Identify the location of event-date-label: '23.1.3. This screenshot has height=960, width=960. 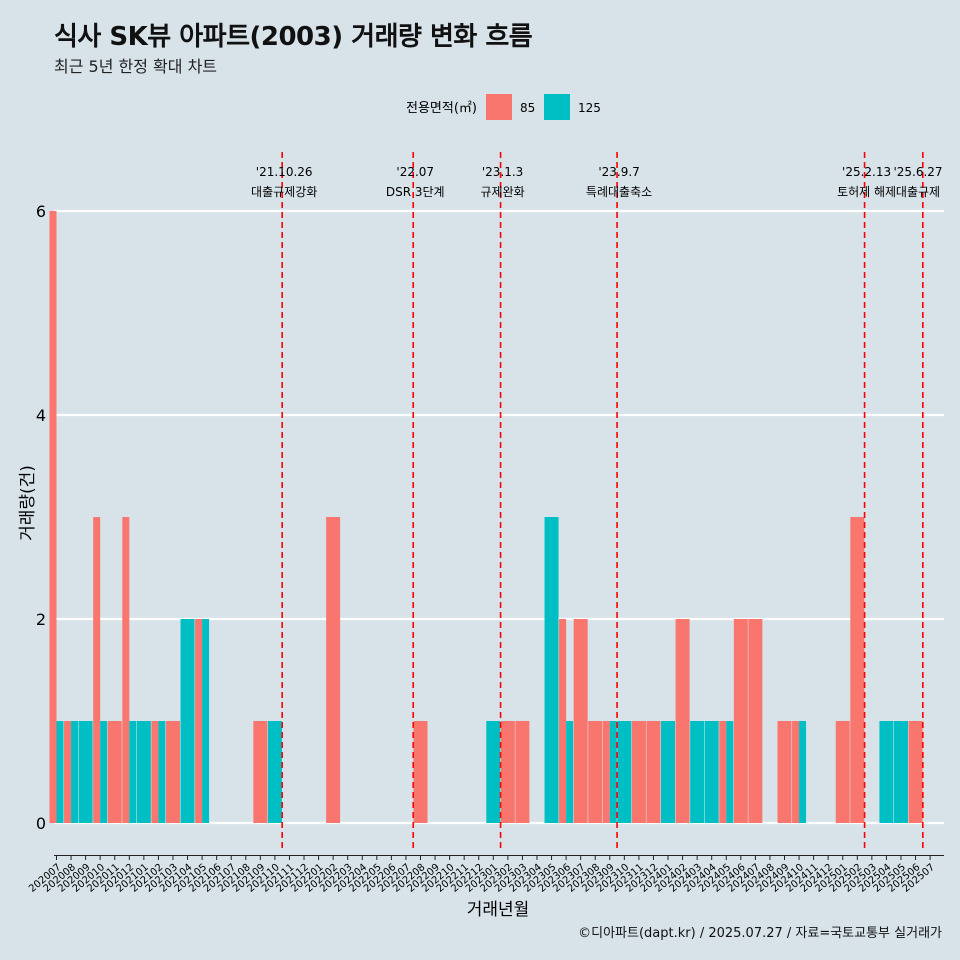
(502, 172).